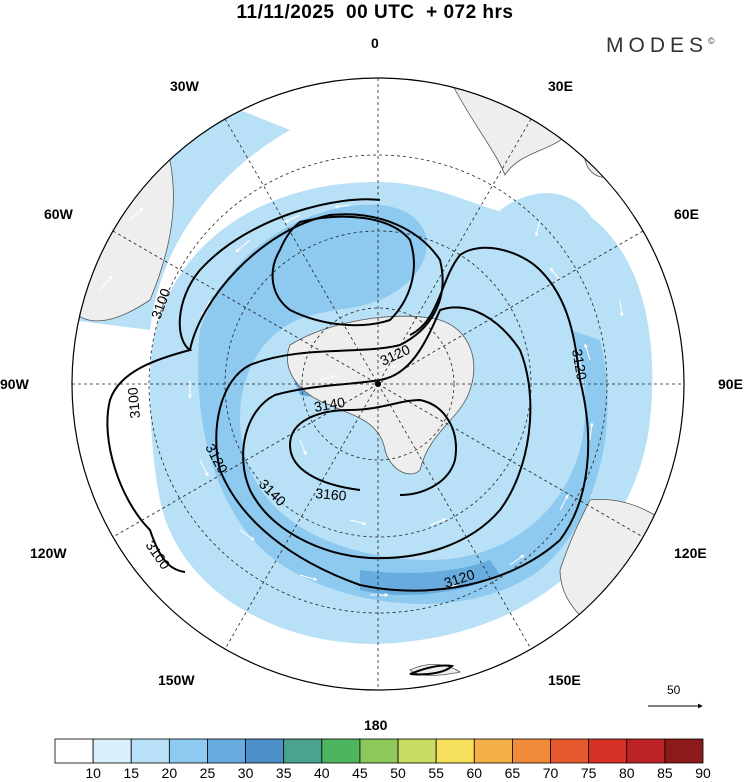 The image size is (750, 782). Describe the element at coordinates (512, 773) in the screenshot. I see `colorbar-tick-label: 65` at that location.